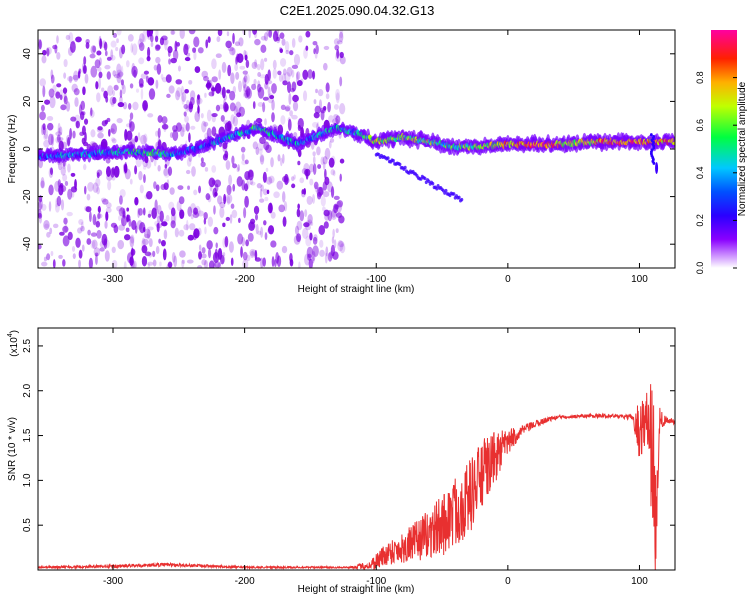  I want to click on snr-ylabel: SNR (10 * v/v), so click(12, 449).